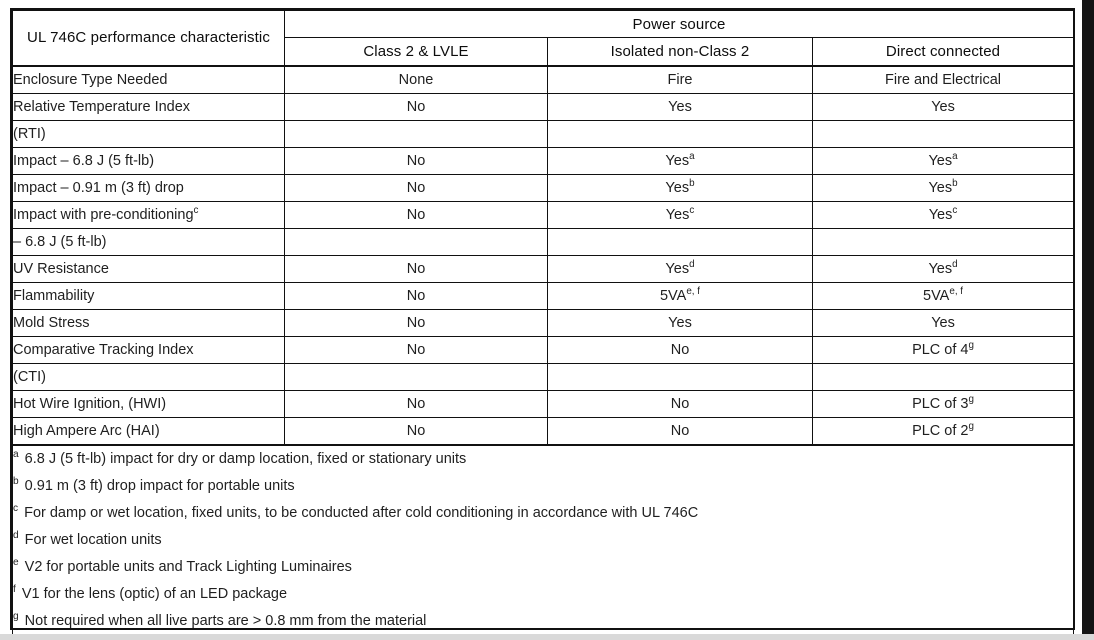  I want to click on footnote: d For wet location units, so click(87, 539).